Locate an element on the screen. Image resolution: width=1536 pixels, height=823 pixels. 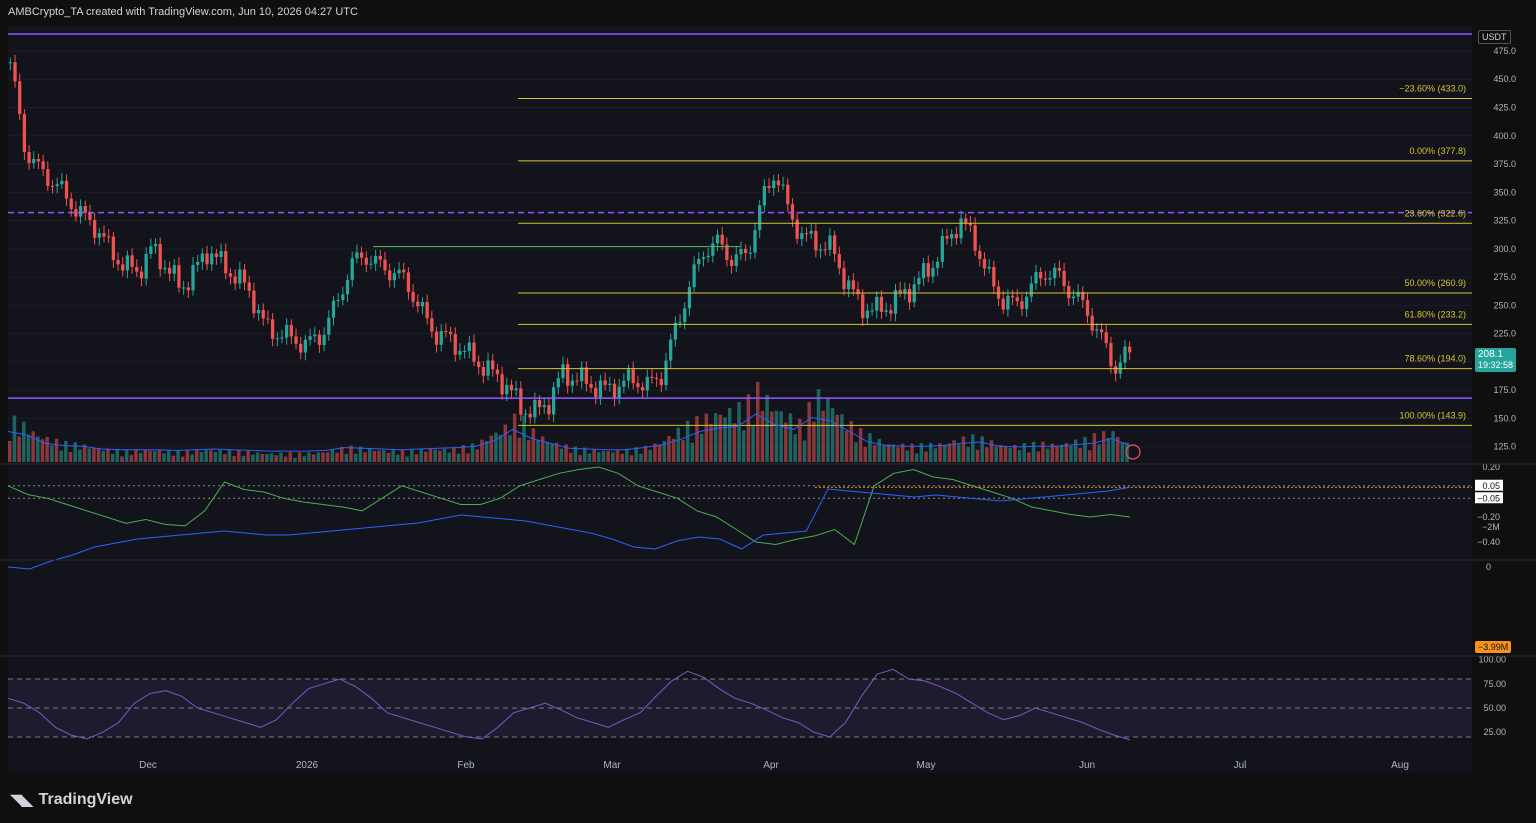
cmf-pane is located at coordinates (740, 512).